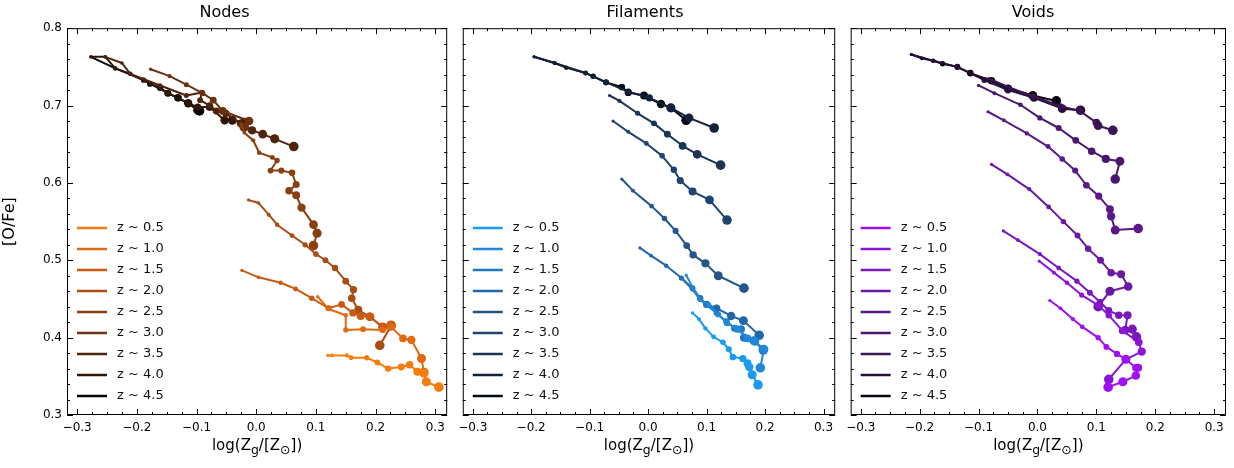 The height and width of the screenshot is (468, 1234). Describe the element at coordinates (1033, 11) in the screenshot. I see `chart-title: Voids` at that location.